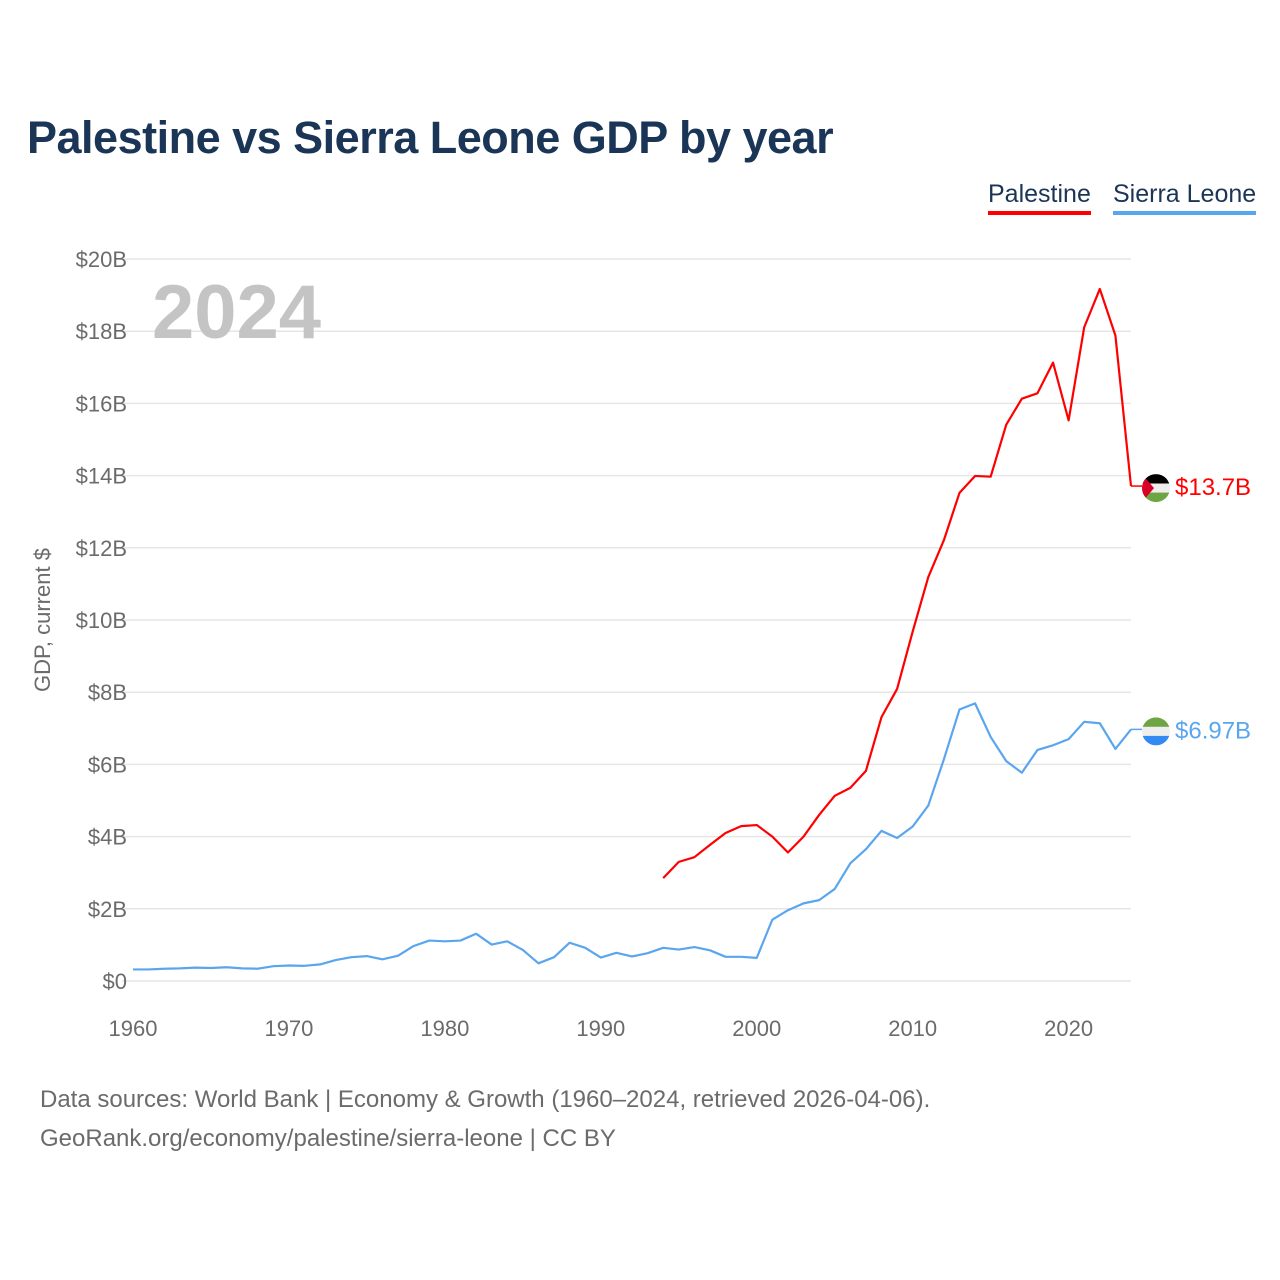 This screenshot has width=1280, height=1280. Describe the element at coordinates (1068, 1028) in the screenshot. I see `x-tick-label: 2020` at that location.